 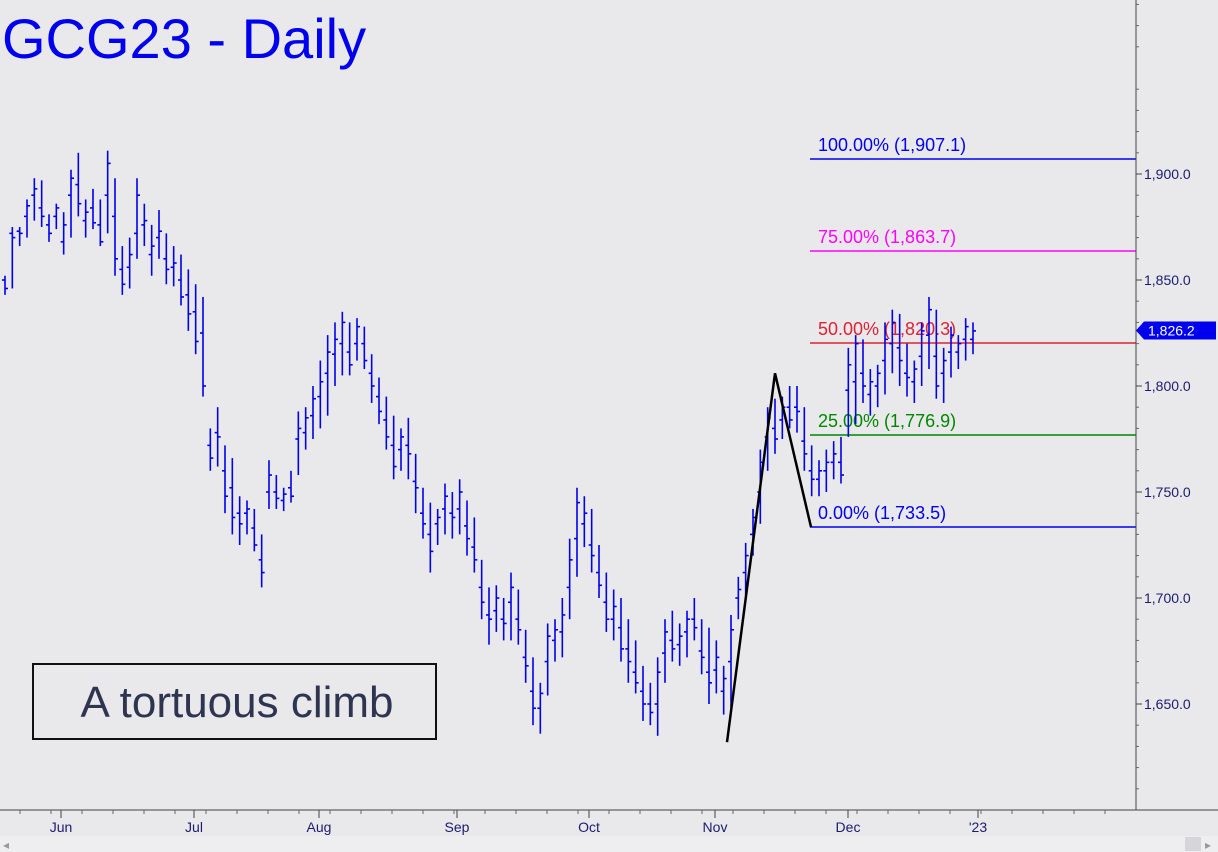 I want to click on y-tick-label: 1,900.0, so click(x=1167, y=174).